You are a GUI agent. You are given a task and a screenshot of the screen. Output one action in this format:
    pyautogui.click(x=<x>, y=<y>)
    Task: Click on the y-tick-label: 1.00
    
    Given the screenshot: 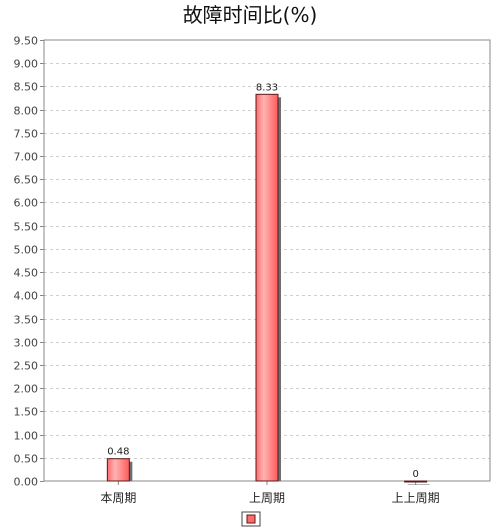 What is the action you would take?
    pyautogui.click(x=26, y=436)
    